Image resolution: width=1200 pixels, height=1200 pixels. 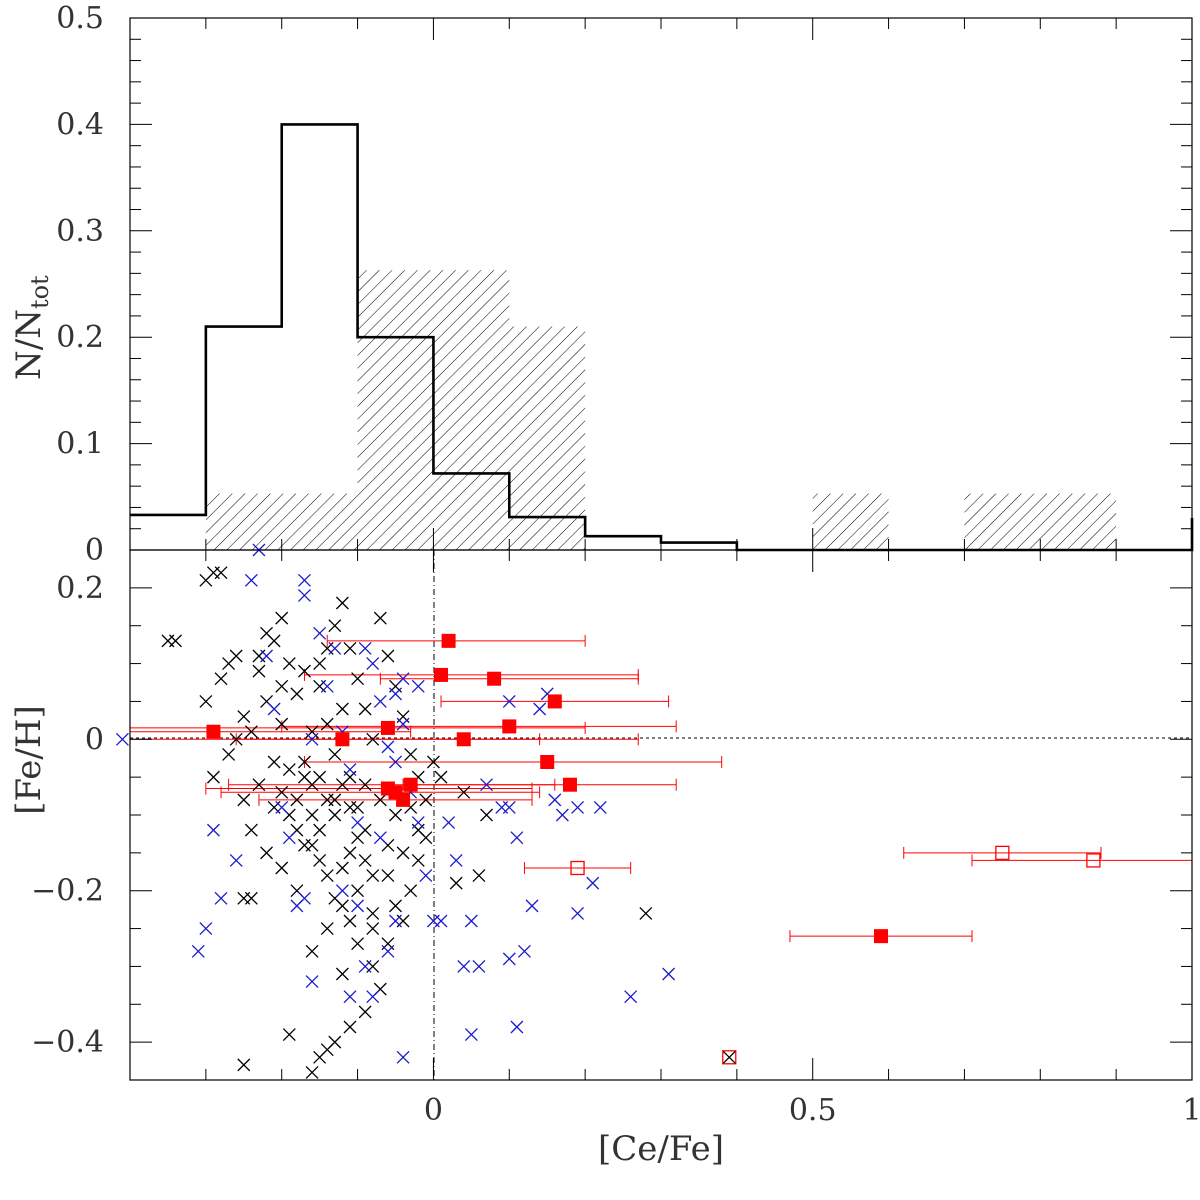 What do you see at coordinates (80, 18) in the screenshot?
I see `top-ytick-label: 0.5` at bounding box center [80, 18].